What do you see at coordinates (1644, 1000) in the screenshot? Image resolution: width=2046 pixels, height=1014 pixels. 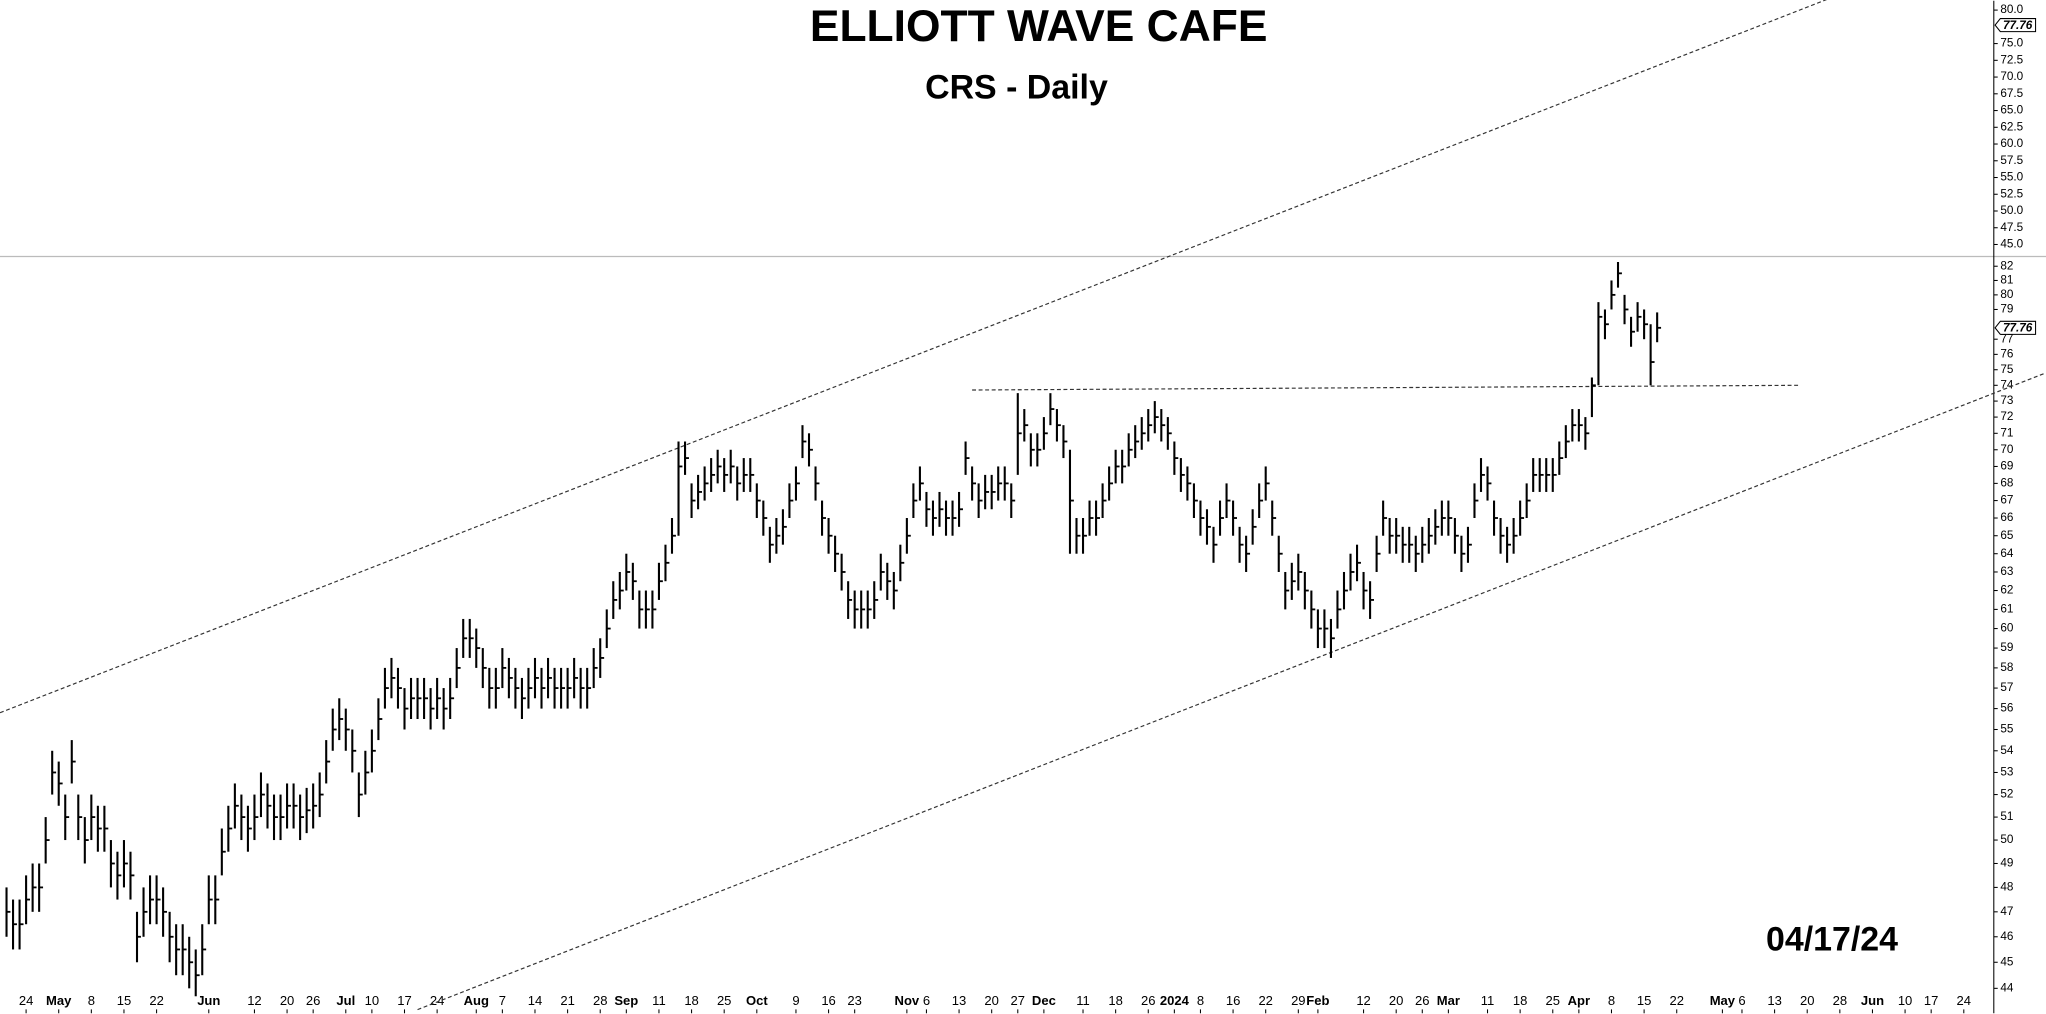 I see `x-tick-label: 15` at bounding box center [1644, 1000].